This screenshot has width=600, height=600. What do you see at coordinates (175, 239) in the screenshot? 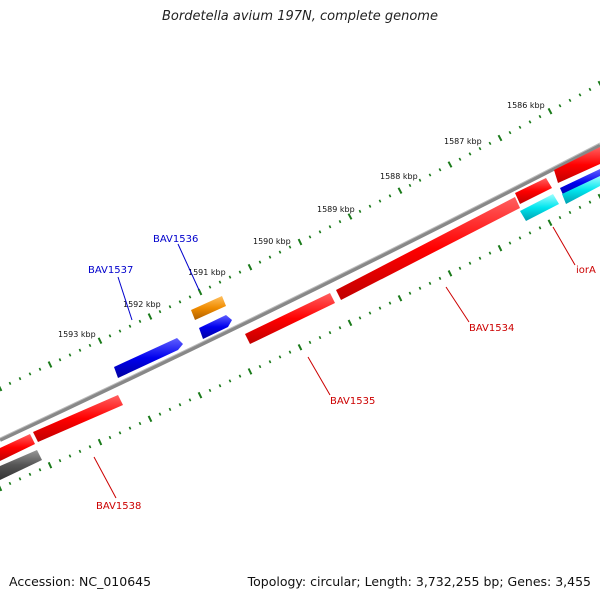
I see `label-bav1536: BAV1536` at bounding box center [175, 239].